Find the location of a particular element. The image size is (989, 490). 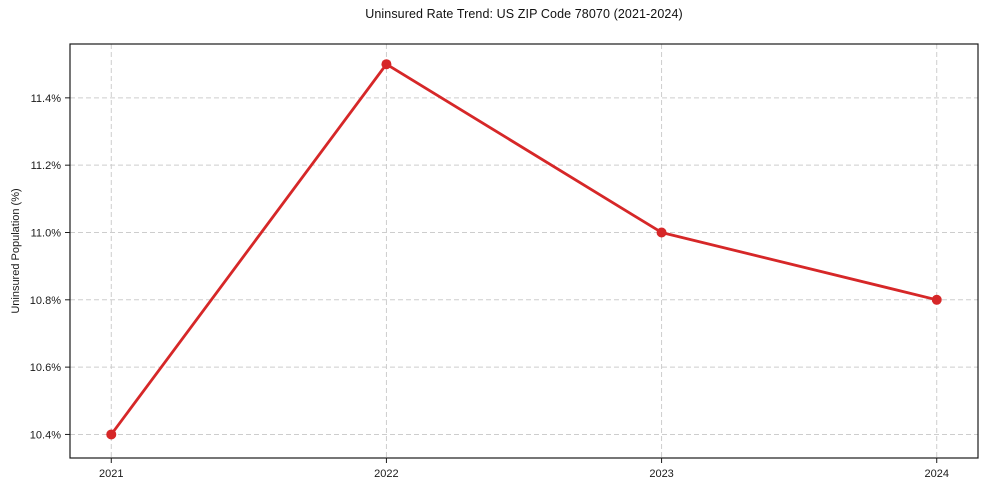

y-tick-label: 11.4% is located at coordinates (46, 99).